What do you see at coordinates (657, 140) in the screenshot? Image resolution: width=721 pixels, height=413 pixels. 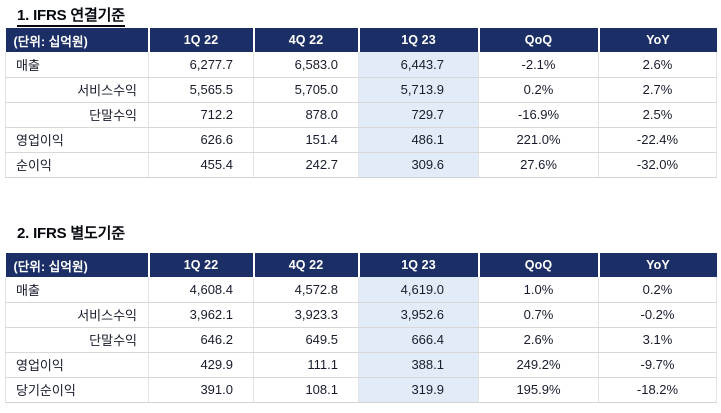 I see `cell-yoy: -22.4%` at bounding box center [657, 140].